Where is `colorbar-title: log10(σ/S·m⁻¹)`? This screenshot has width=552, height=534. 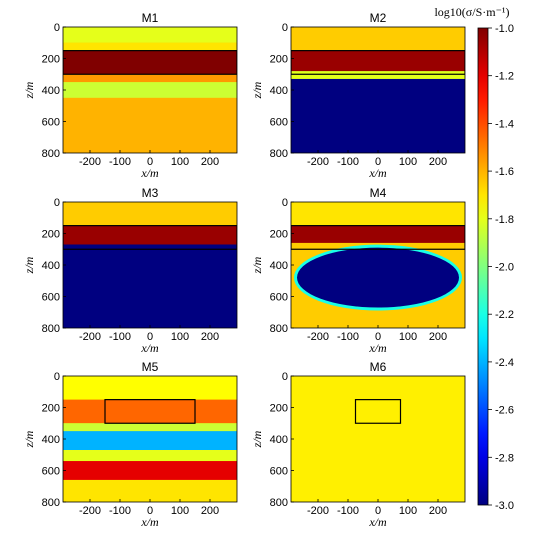
colorbar-title: log10(σ/S·m⁻¹) is located at coordinates (471, 12).